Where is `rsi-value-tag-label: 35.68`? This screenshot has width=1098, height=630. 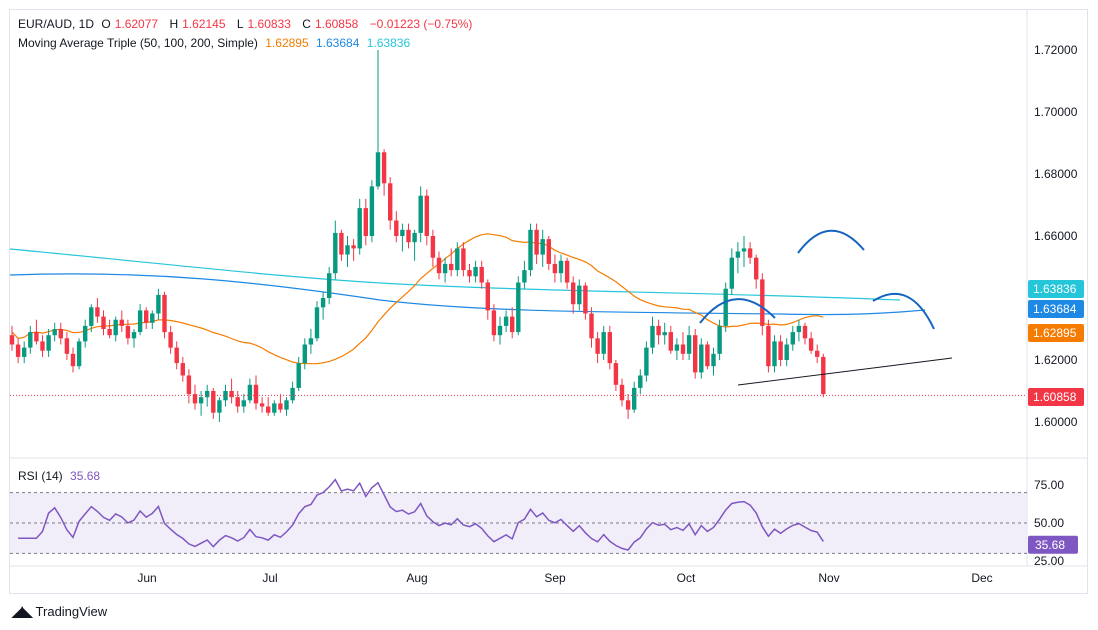 rsi-value-tag-label: 35.68 is located at coordinates (1050, 545).